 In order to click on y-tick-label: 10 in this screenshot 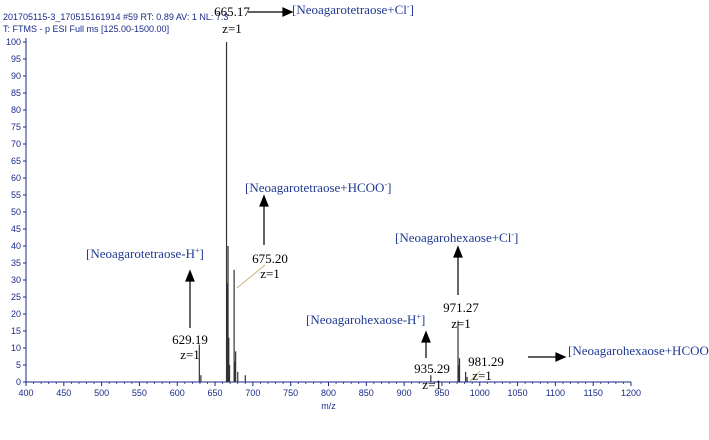, I will do `click(16, 348)`.